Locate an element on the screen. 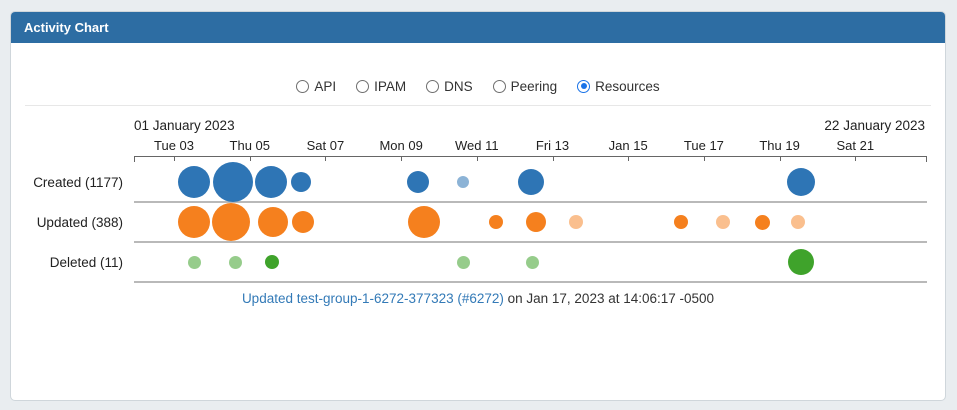  activity-detail-timestamp: on Jan 17, 2023 at 14:06:17 -0500 is located at coordinates (609, 298).